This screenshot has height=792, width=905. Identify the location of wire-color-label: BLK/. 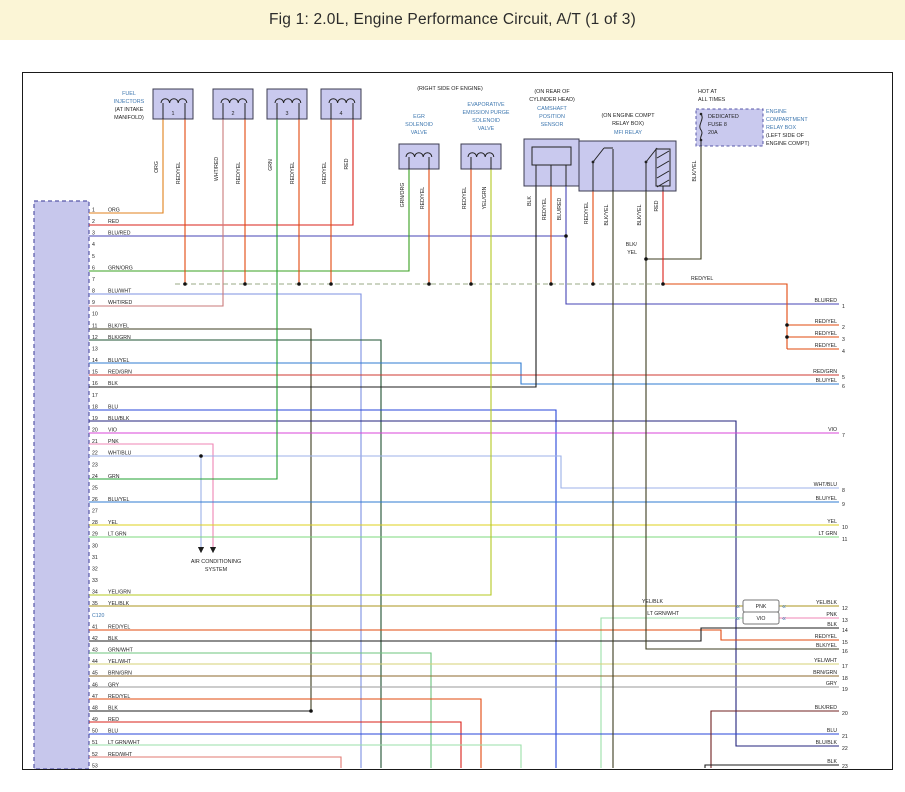
(632, 245).